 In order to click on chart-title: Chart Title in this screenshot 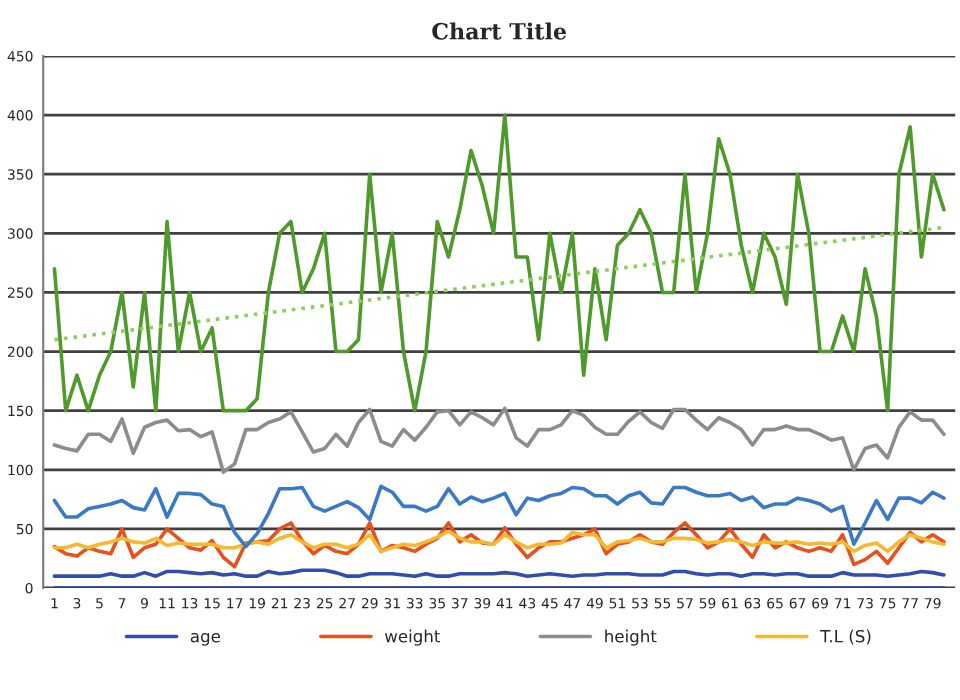, I will do `click(499, 31)`.